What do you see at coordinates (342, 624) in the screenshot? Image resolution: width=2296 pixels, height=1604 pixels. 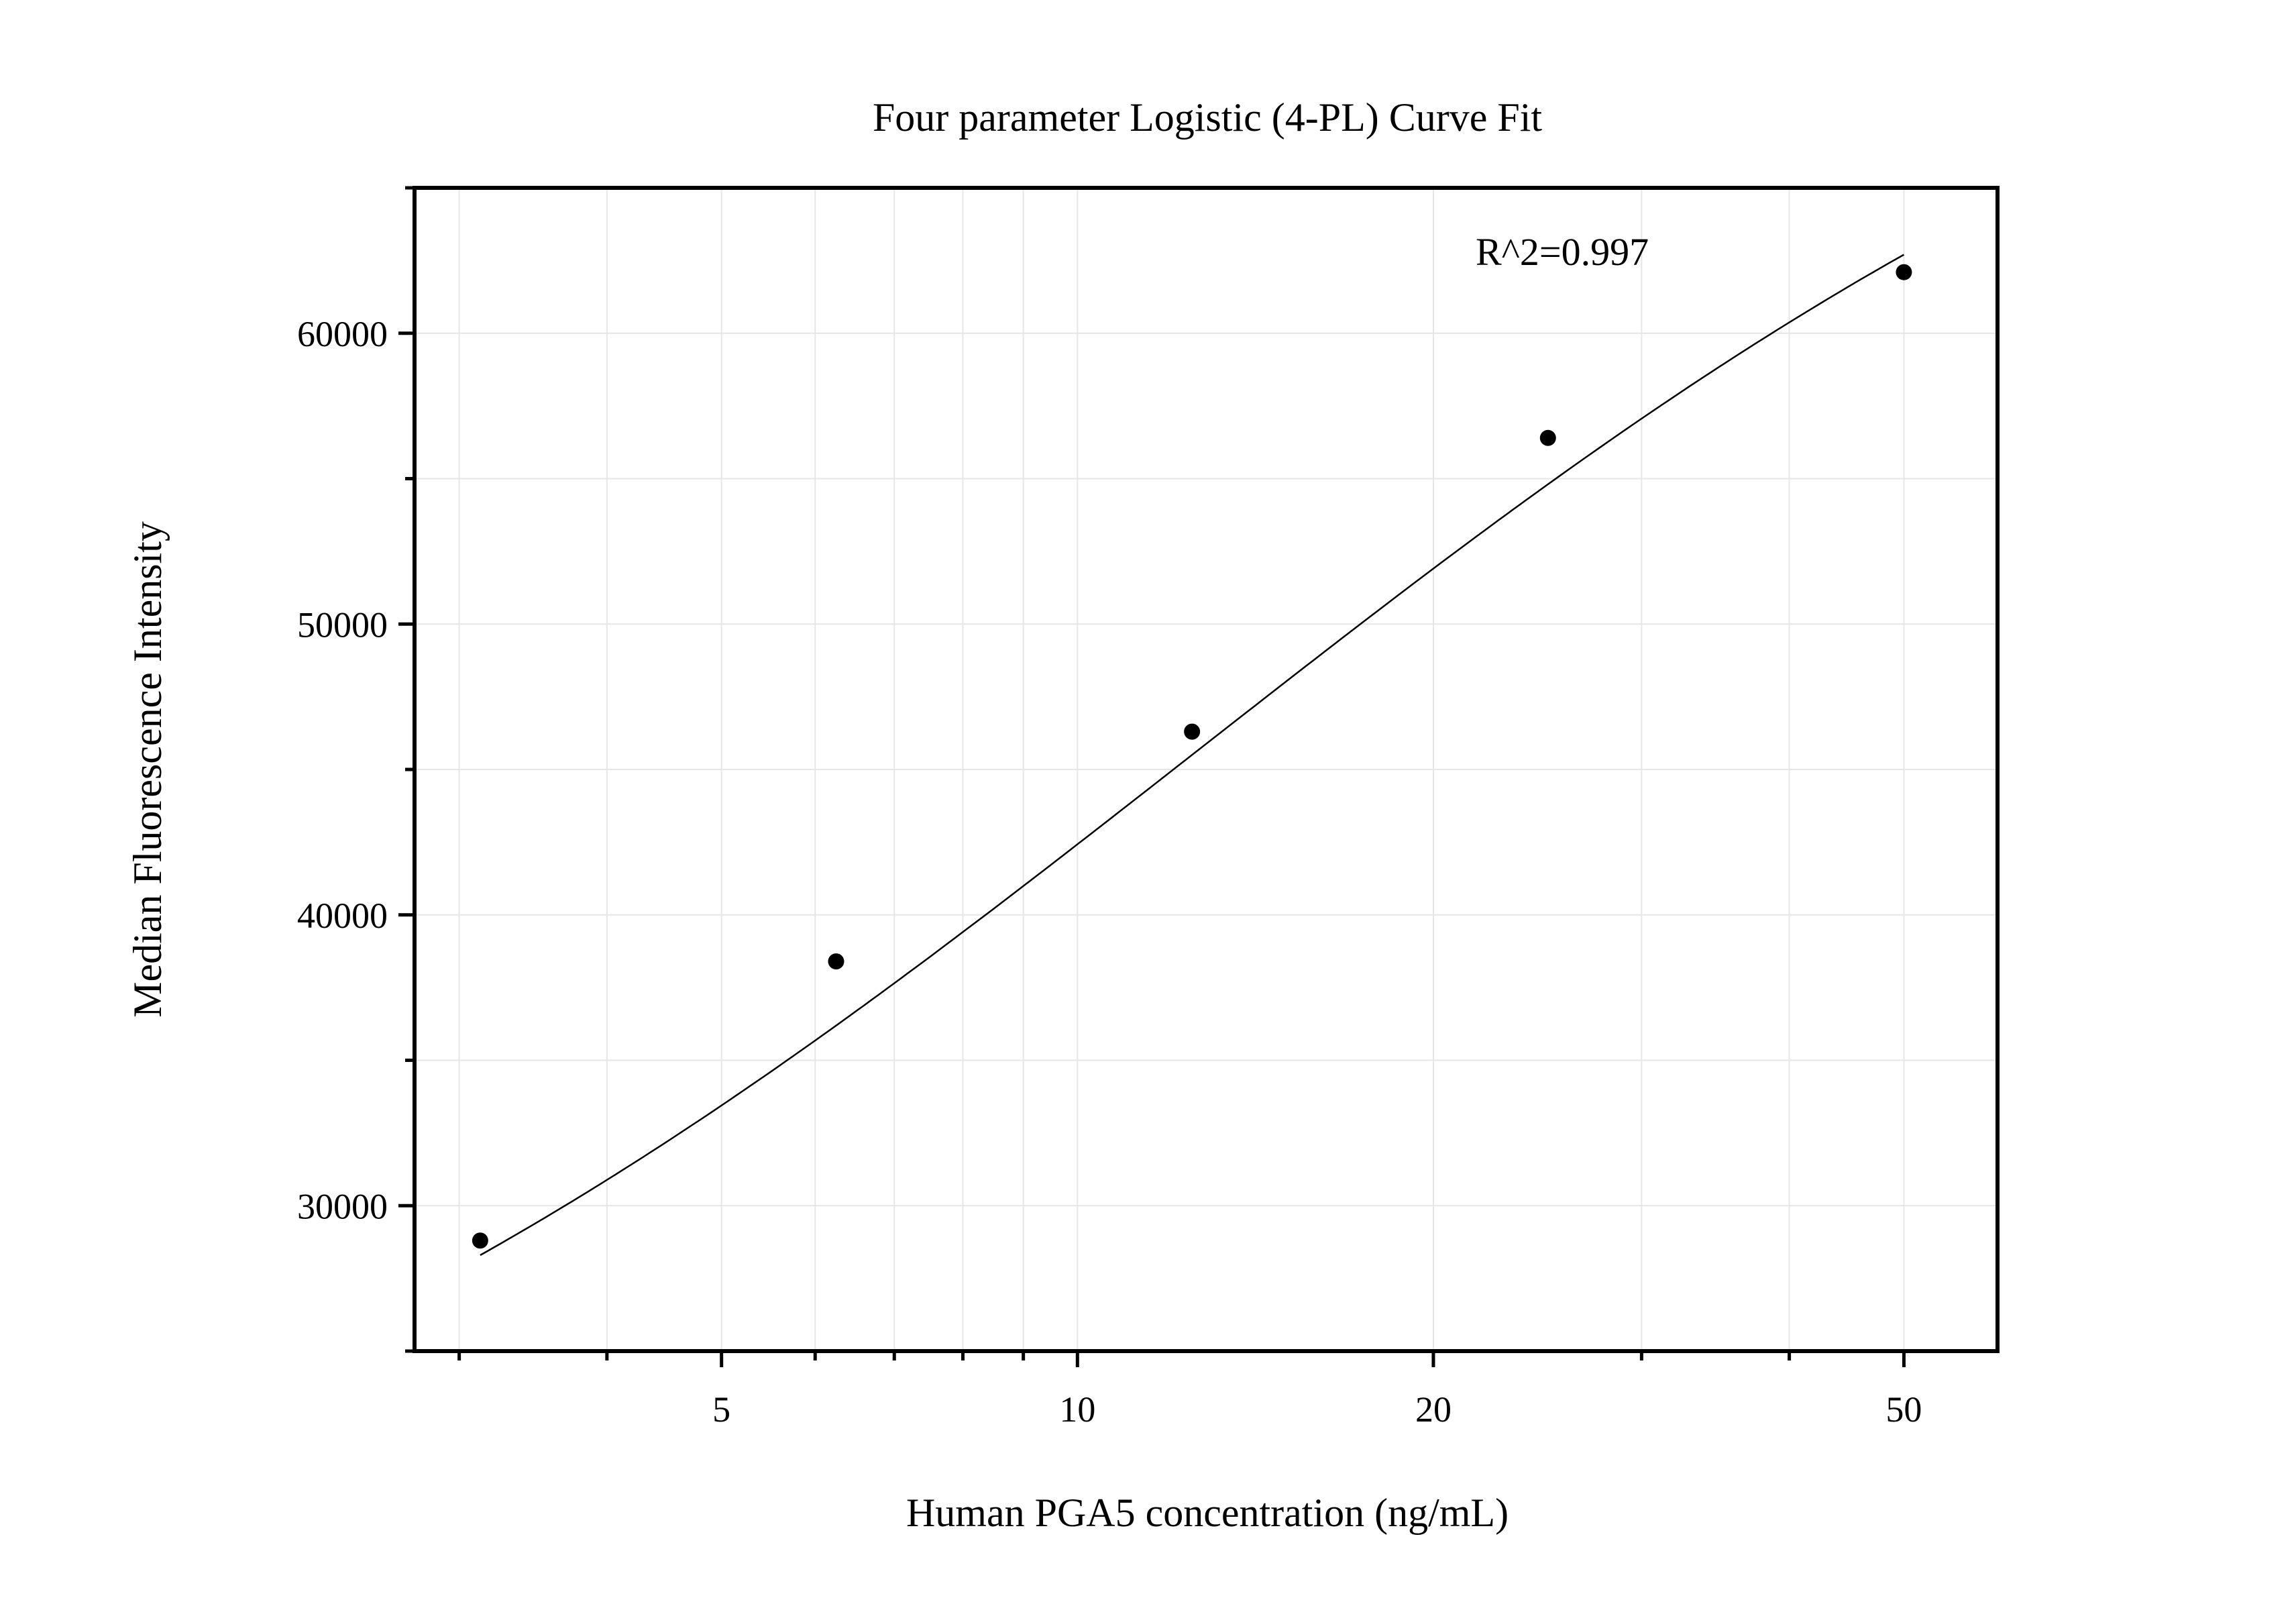 I see `y-tick-label: 50000` at bounding box center [342, 624].